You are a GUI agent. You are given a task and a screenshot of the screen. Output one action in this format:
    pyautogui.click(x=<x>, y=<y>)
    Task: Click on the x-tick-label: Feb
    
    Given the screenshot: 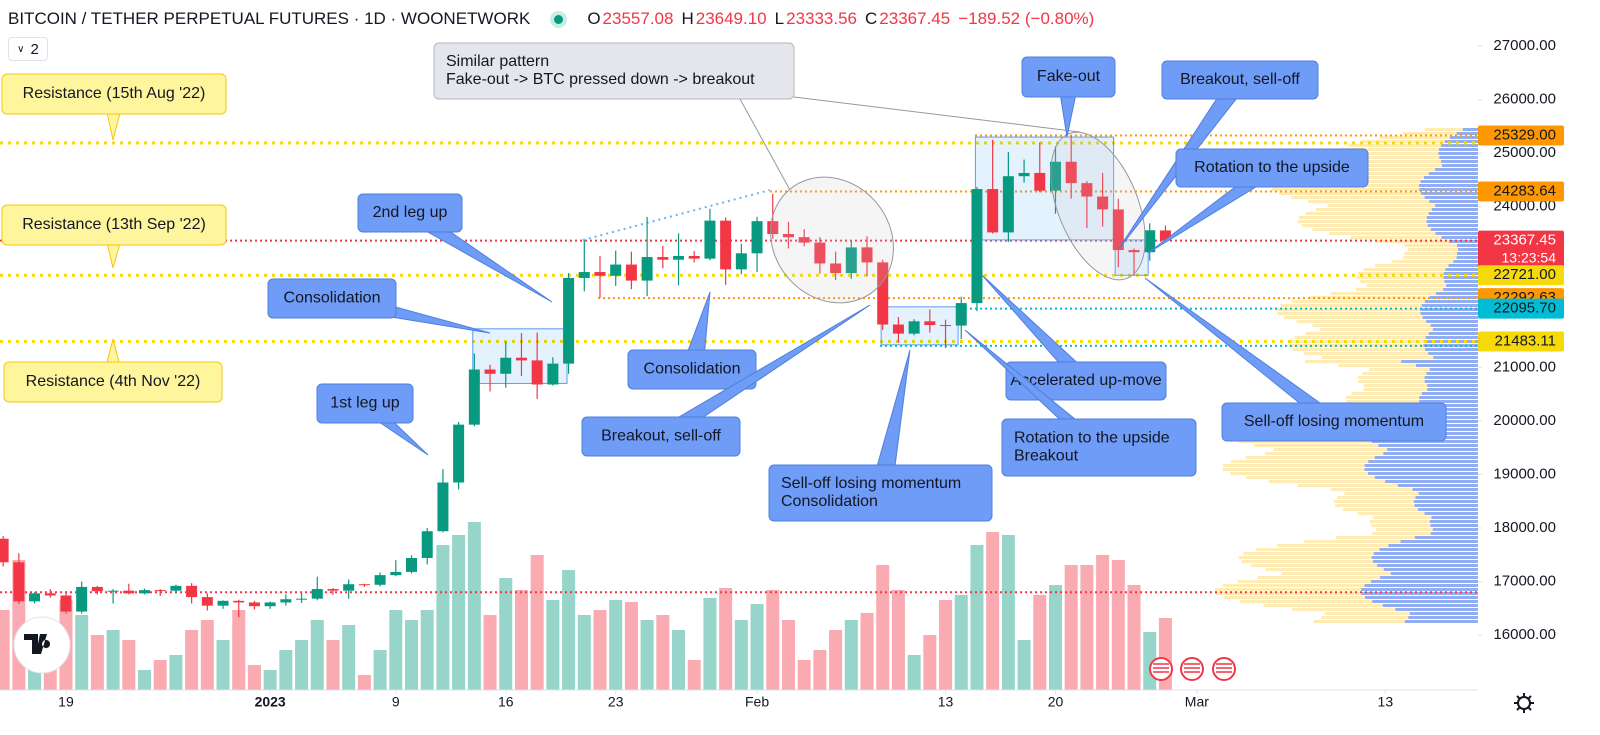 What is the action you would take?
    pyautogui.click(x=757, y=702)
    